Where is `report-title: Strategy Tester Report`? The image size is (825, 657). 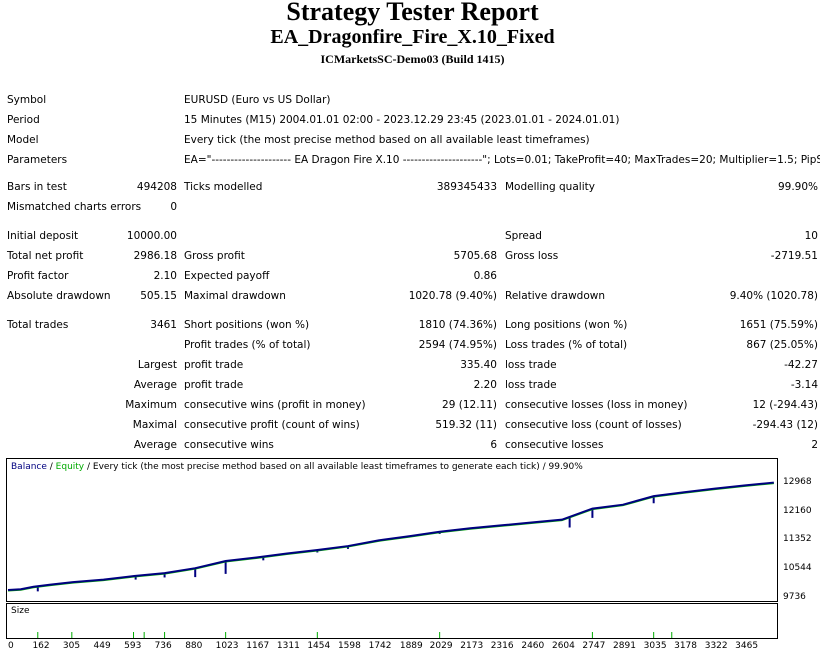
report-title: Strategy Tester Report is located at coordinates (412, 13).